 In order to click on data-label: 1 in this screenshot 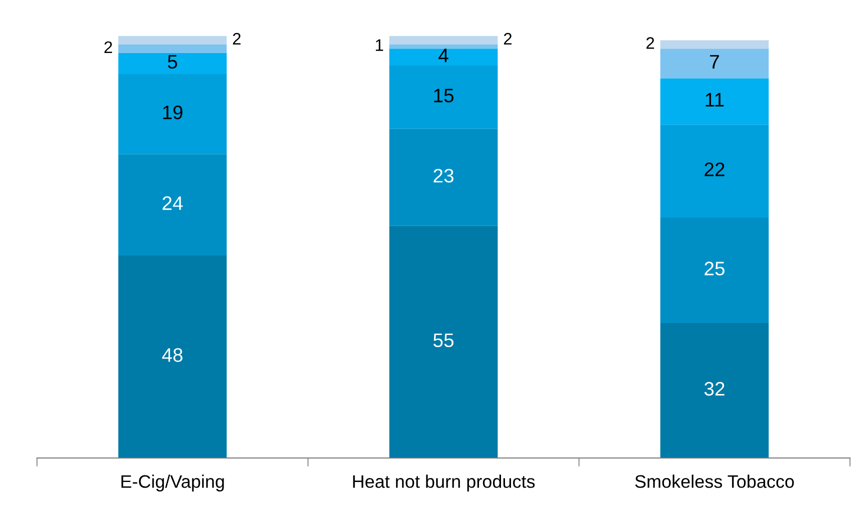, I will do `click(380, 45)`.